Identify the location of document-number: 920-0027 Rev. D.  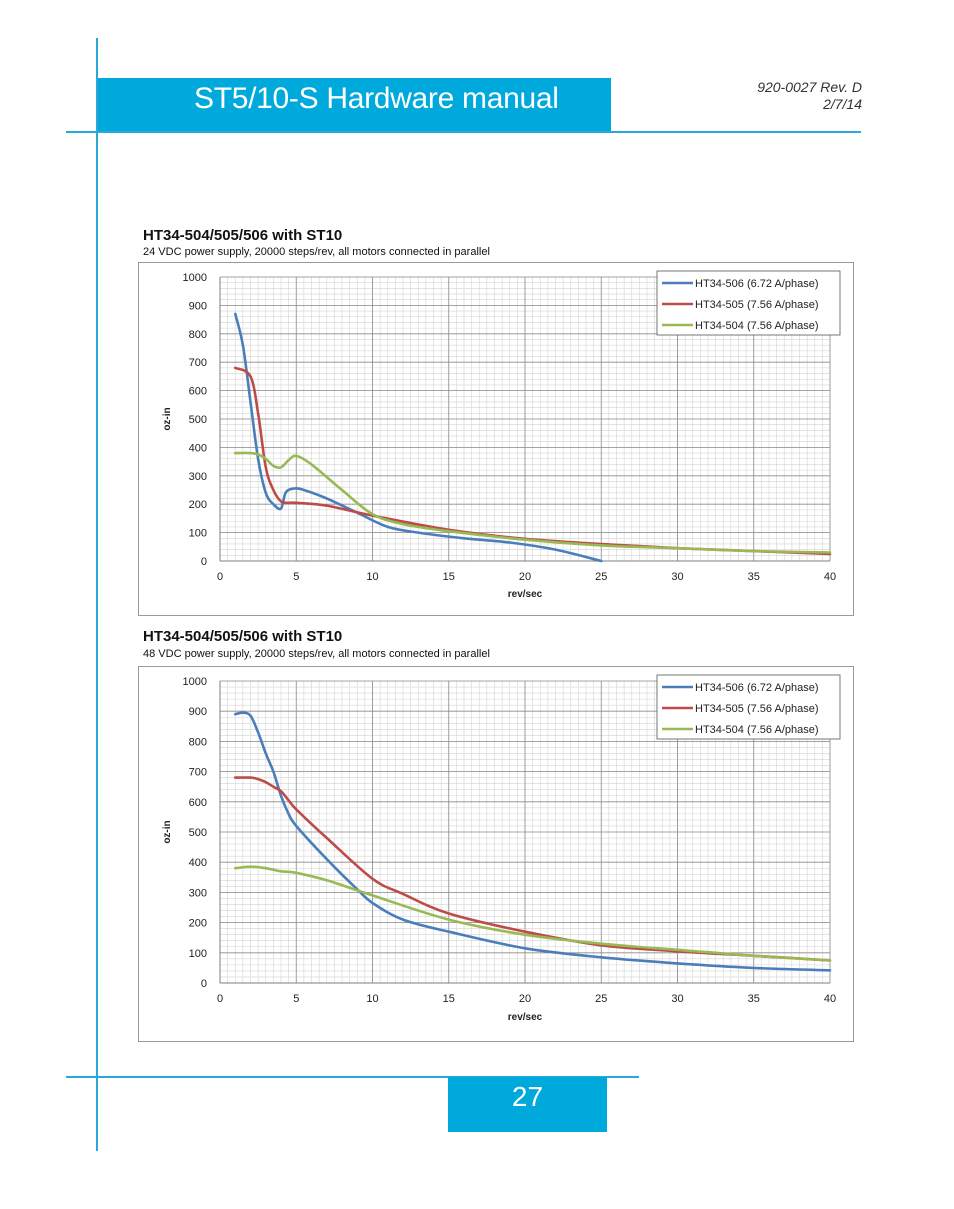
(809, 87).